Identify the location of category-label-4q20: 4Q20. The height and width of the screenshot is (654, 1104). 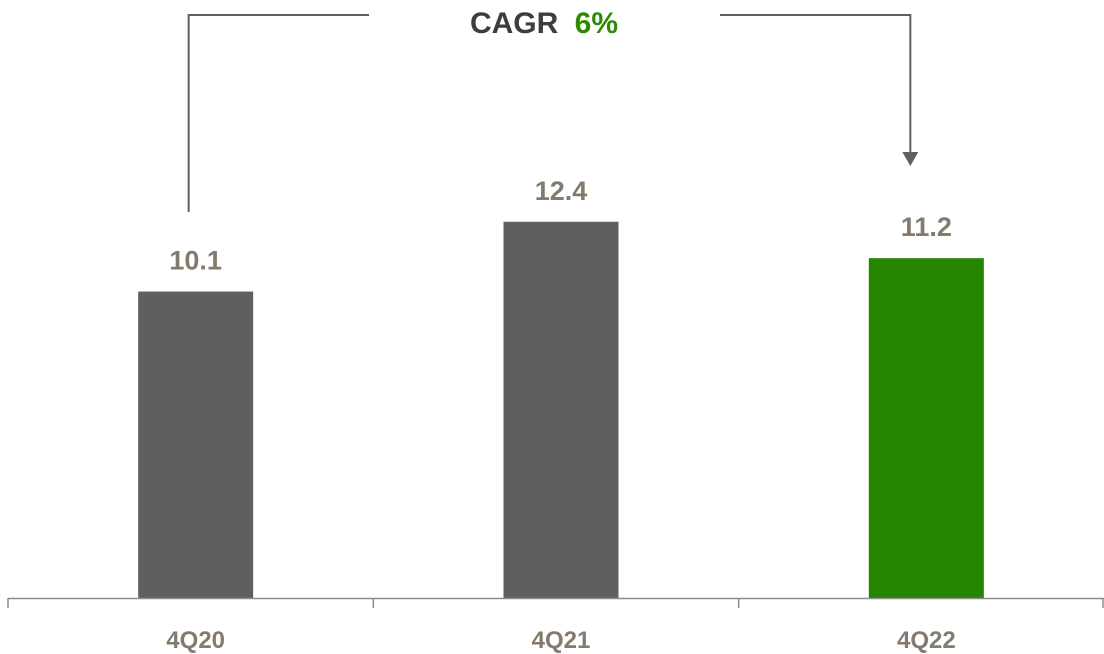
(195, 640).